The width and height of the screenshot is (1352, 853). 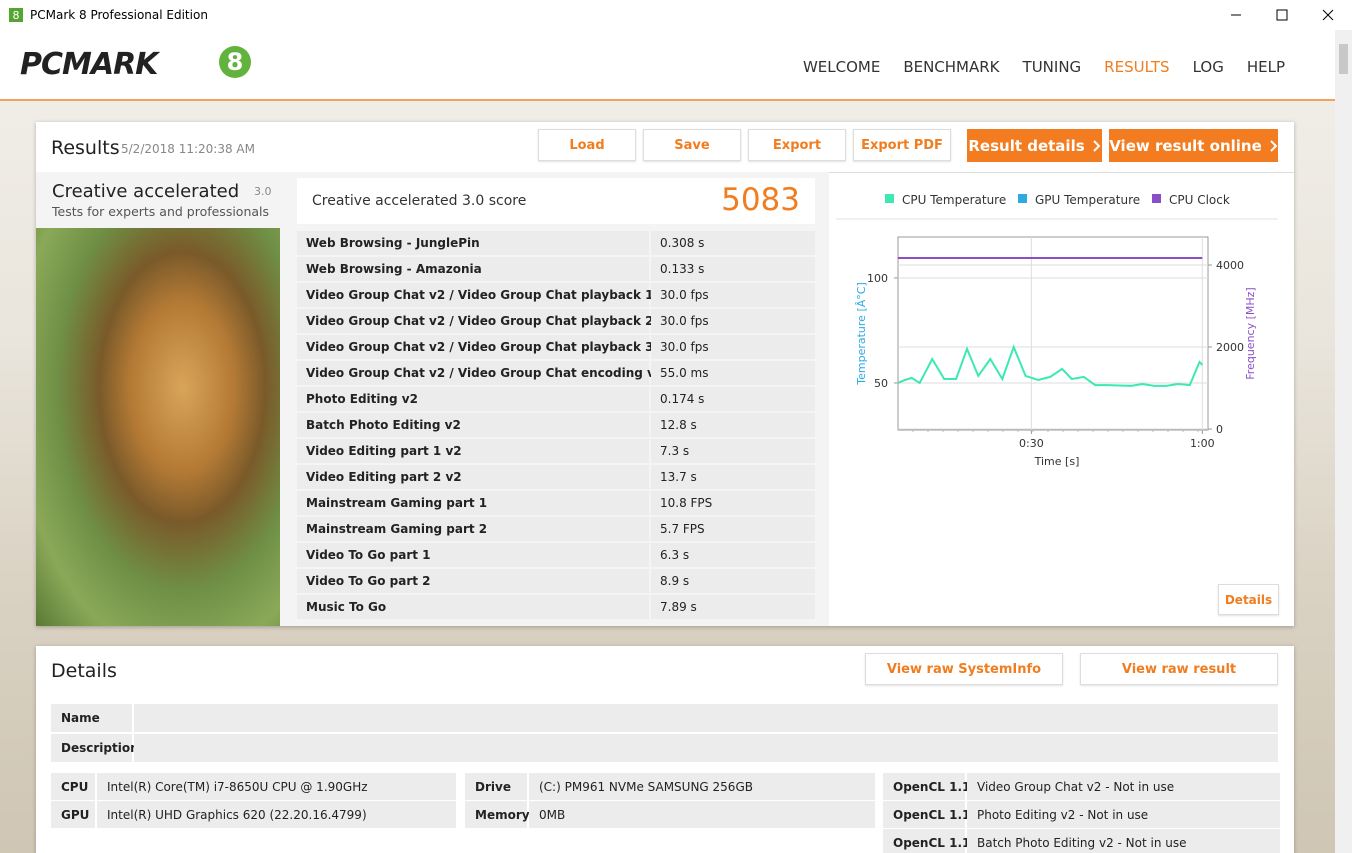 I want to click on test-result: 10.8 FPS, so click(x=733, y=503).